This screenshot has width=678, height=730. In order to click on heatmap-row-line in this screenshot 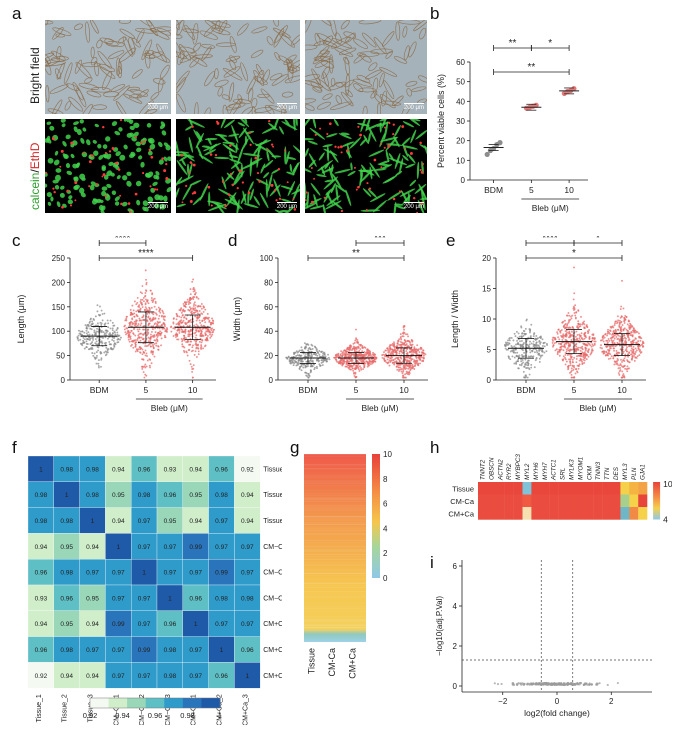, I will do `click(335, 535)`.